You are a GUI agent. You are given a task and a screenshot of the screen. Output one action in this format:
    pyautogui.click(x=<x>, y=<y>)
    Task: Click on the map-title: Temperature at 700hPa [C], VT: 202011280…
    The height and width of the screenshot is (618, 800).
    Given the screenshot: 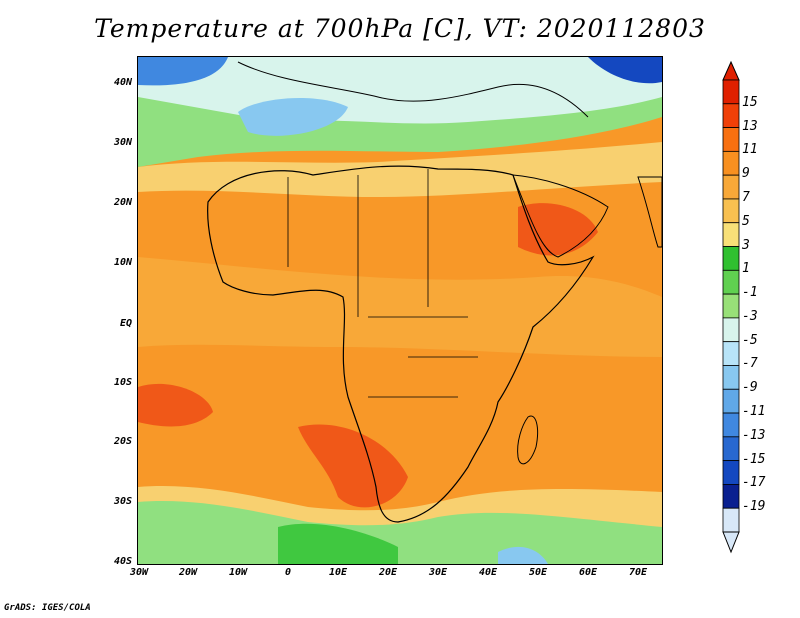 What is the action you would take?
    pyautogui.click(x=400, y=28)
    